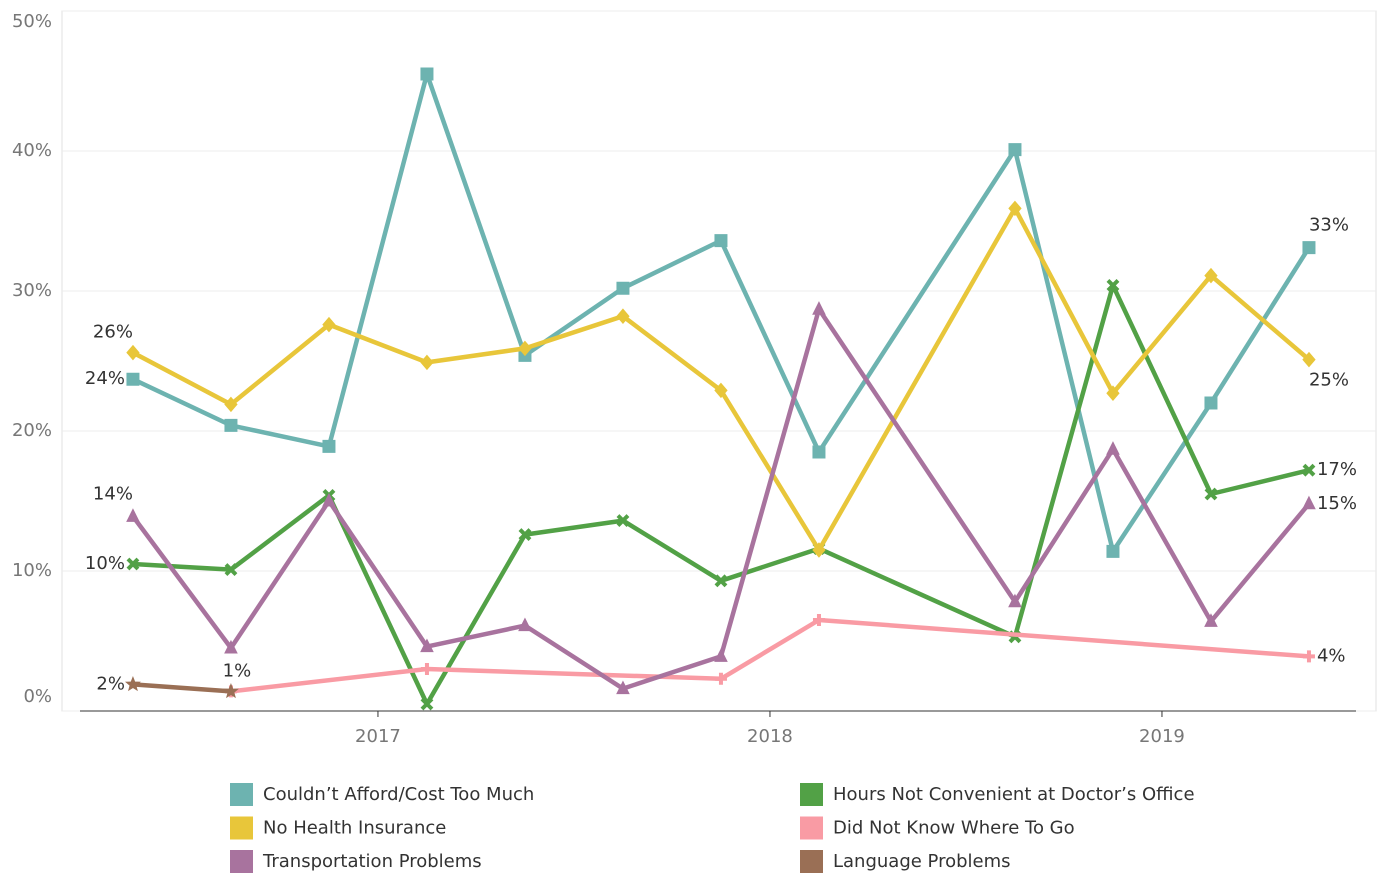 The width and height of the screenshot is (1380, 873). Describe the element at coordinates (1337, 469) in the screenshot. I see `data-label: 17%` at that location.